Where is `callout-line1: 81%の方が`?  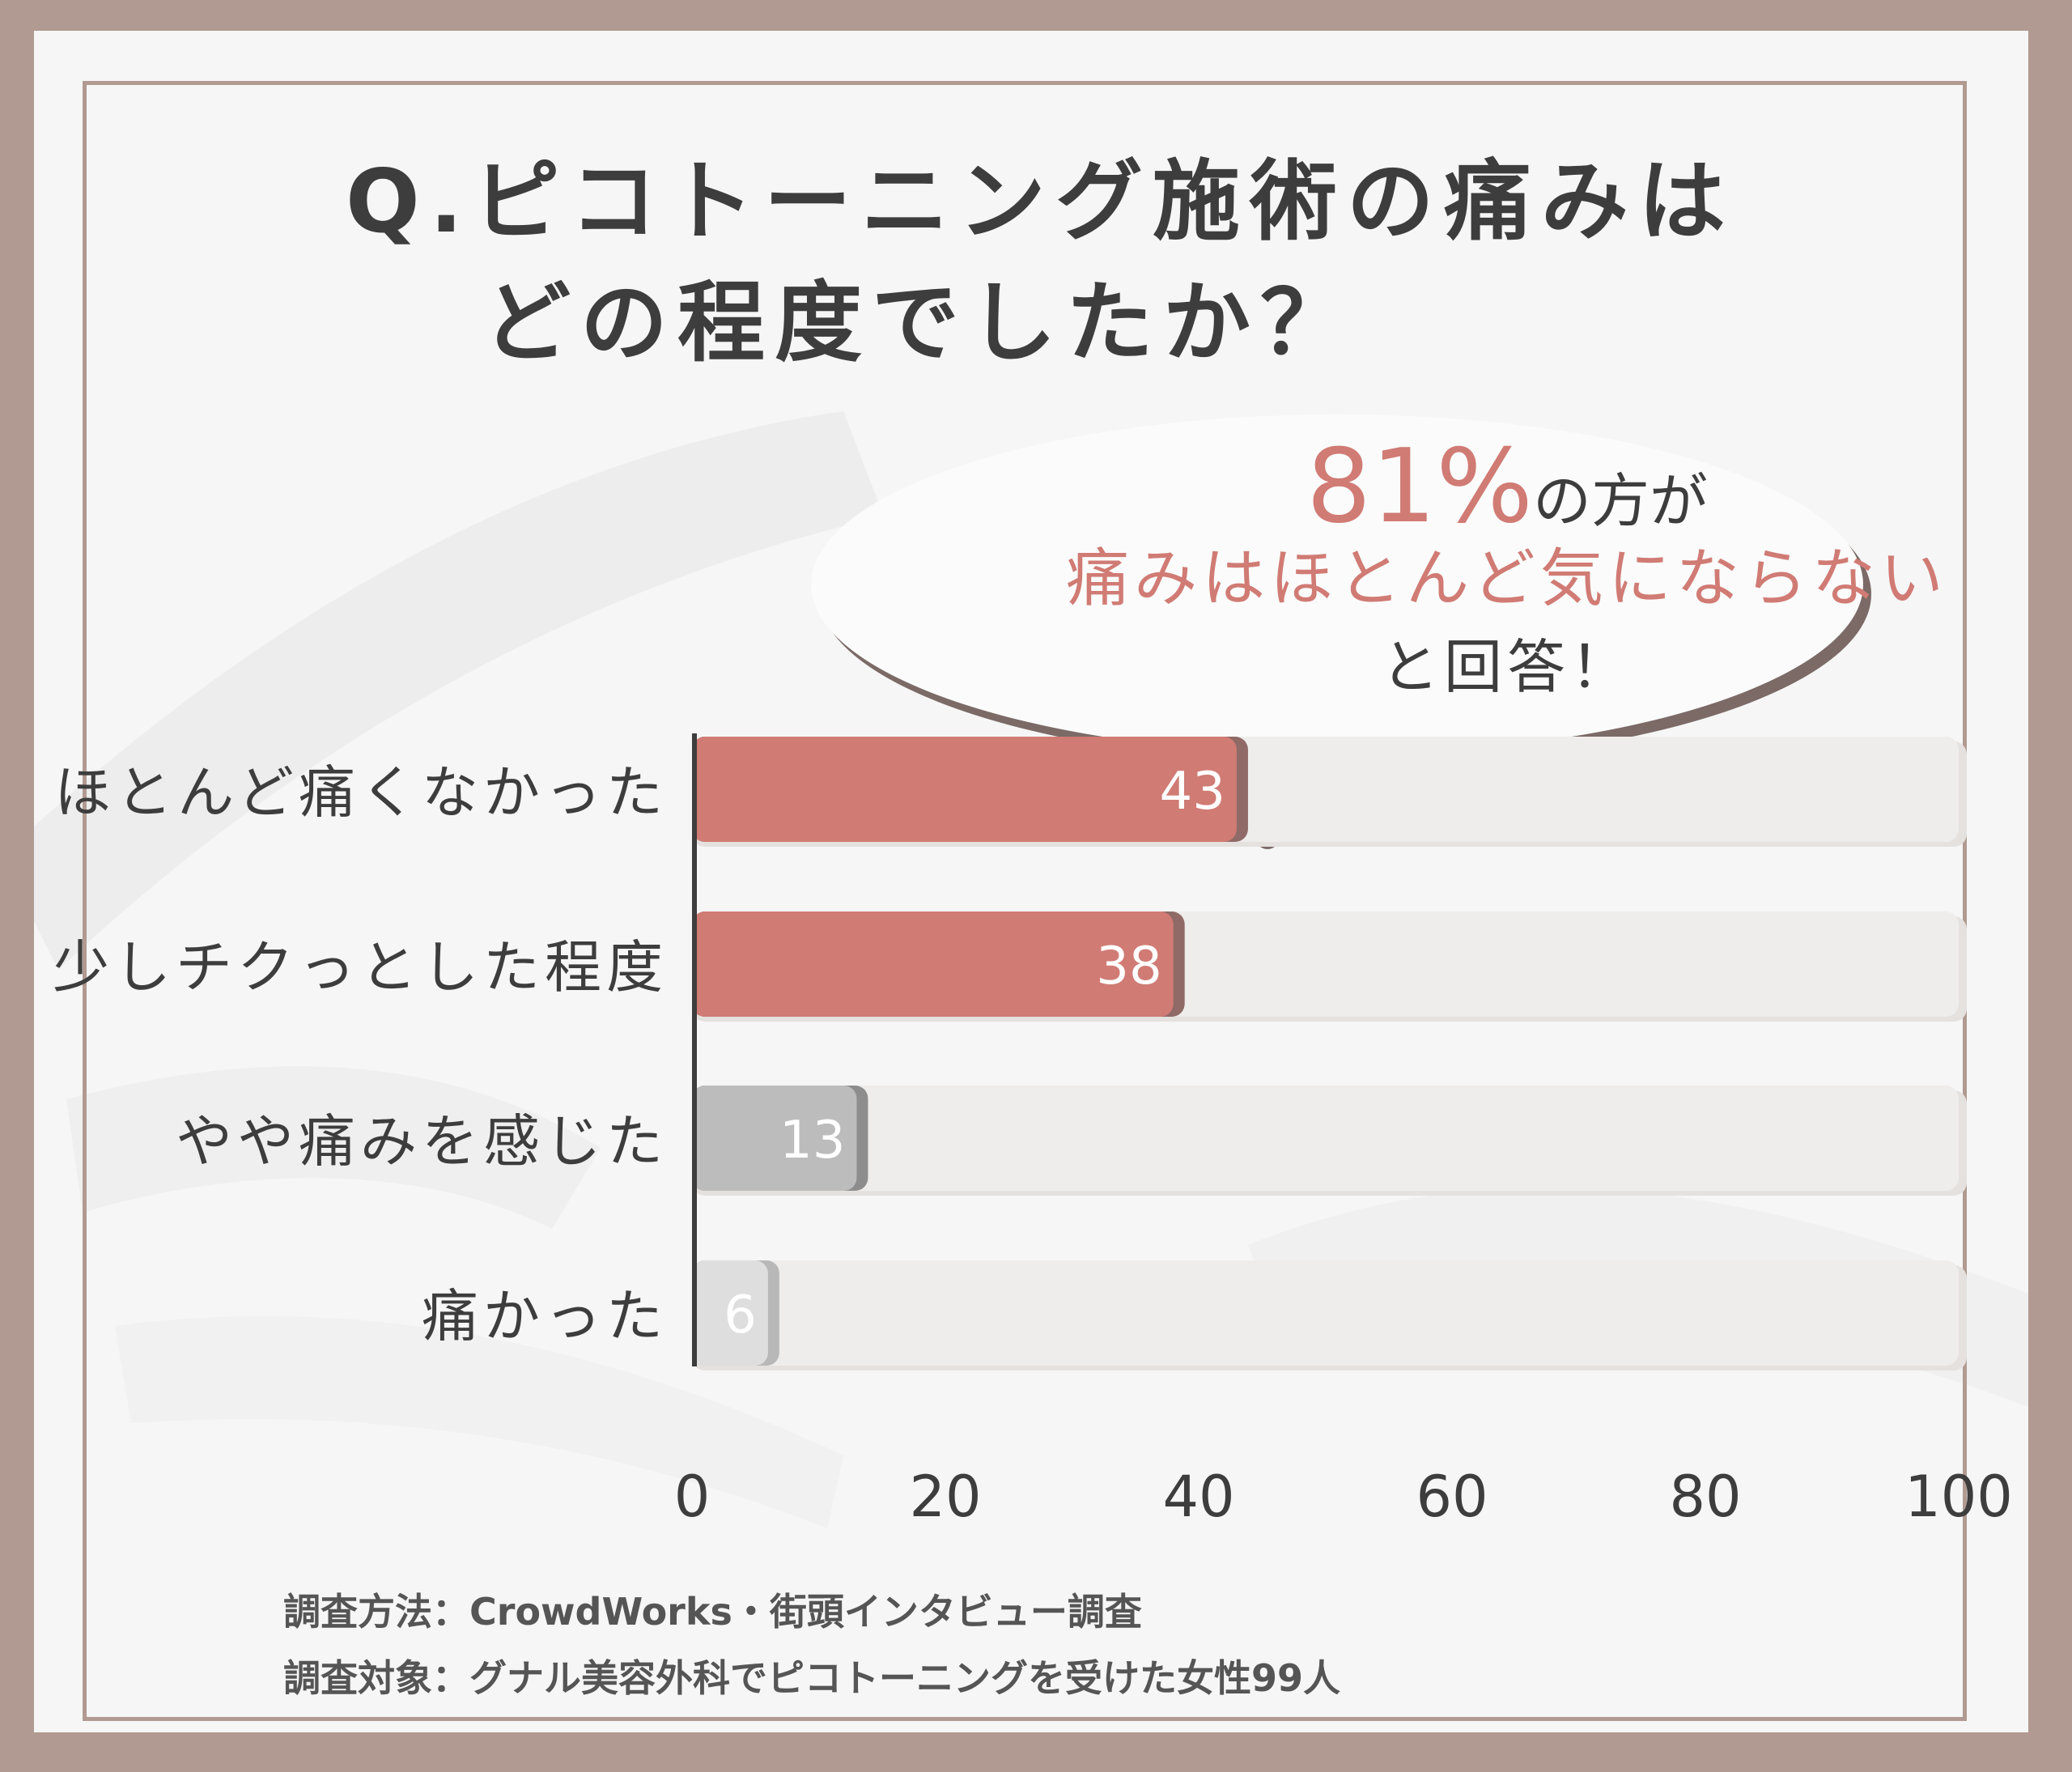 callout-line1: 81%の方が is located at coordinates (1507, 487).